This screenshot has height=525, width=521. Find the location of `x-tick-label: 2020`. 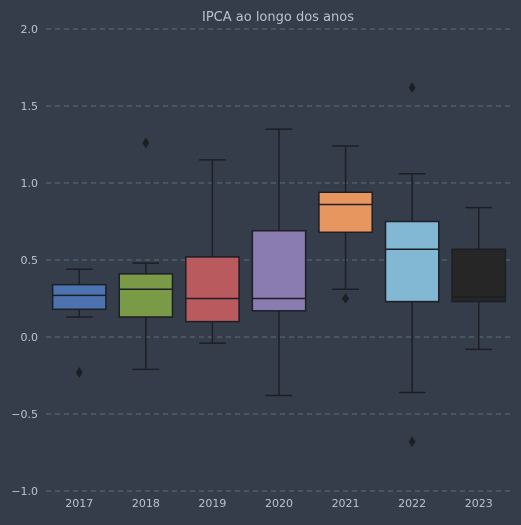

x-tick-label: 2020 is located at coordinates (279, 503).